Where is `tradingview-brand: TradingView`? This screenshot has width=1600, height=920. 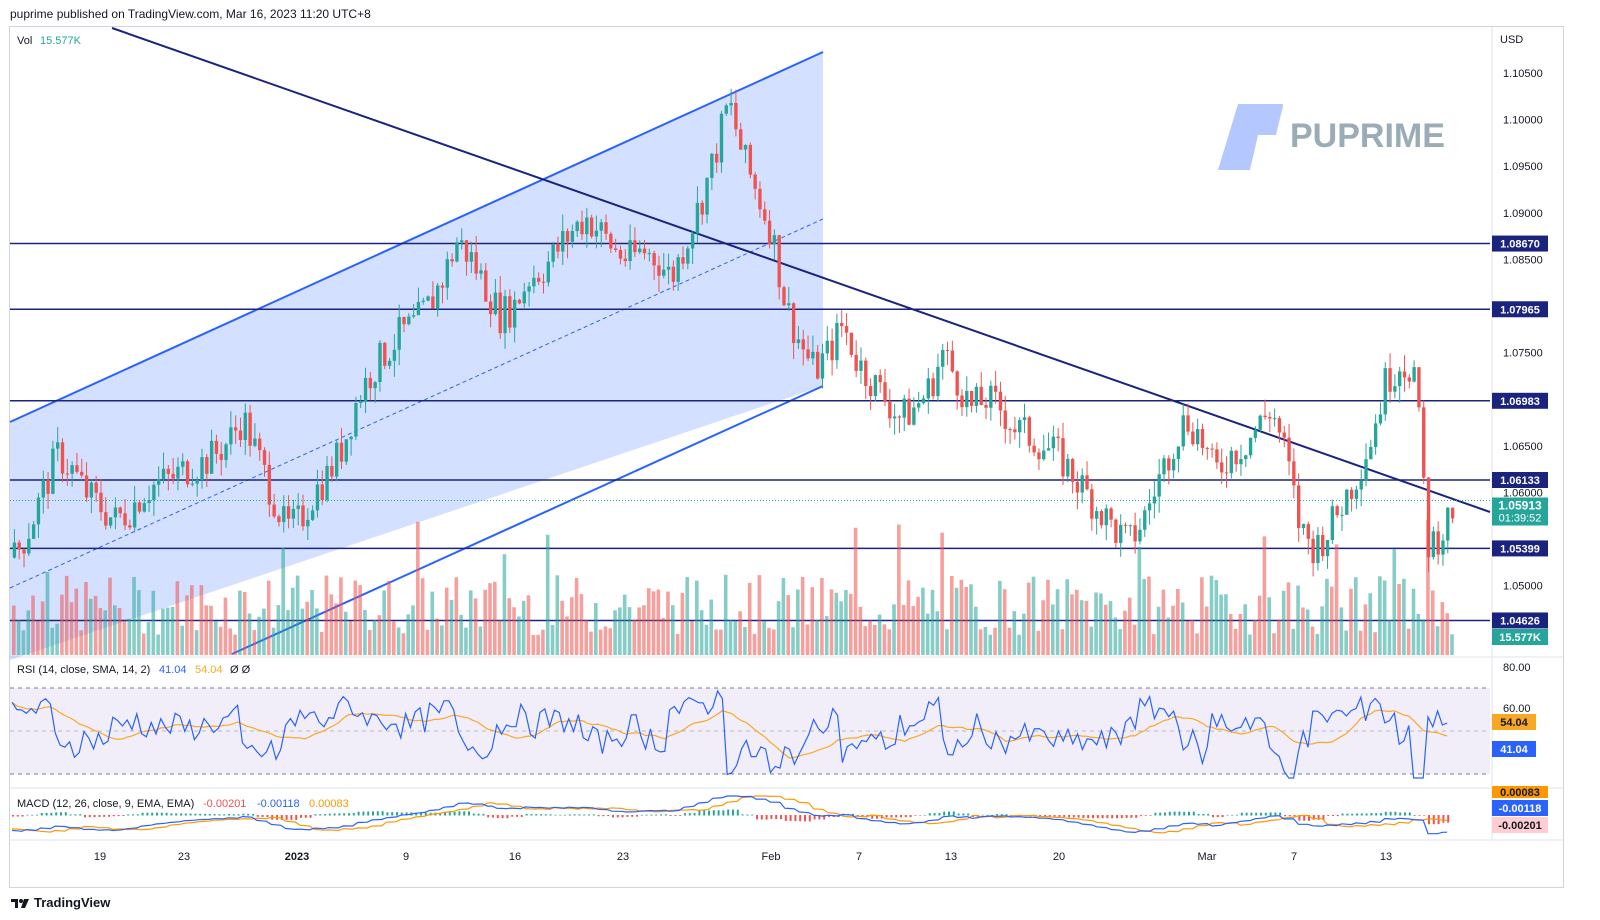
tradingview-brand: TradingView is located at coordinates (72, 902).